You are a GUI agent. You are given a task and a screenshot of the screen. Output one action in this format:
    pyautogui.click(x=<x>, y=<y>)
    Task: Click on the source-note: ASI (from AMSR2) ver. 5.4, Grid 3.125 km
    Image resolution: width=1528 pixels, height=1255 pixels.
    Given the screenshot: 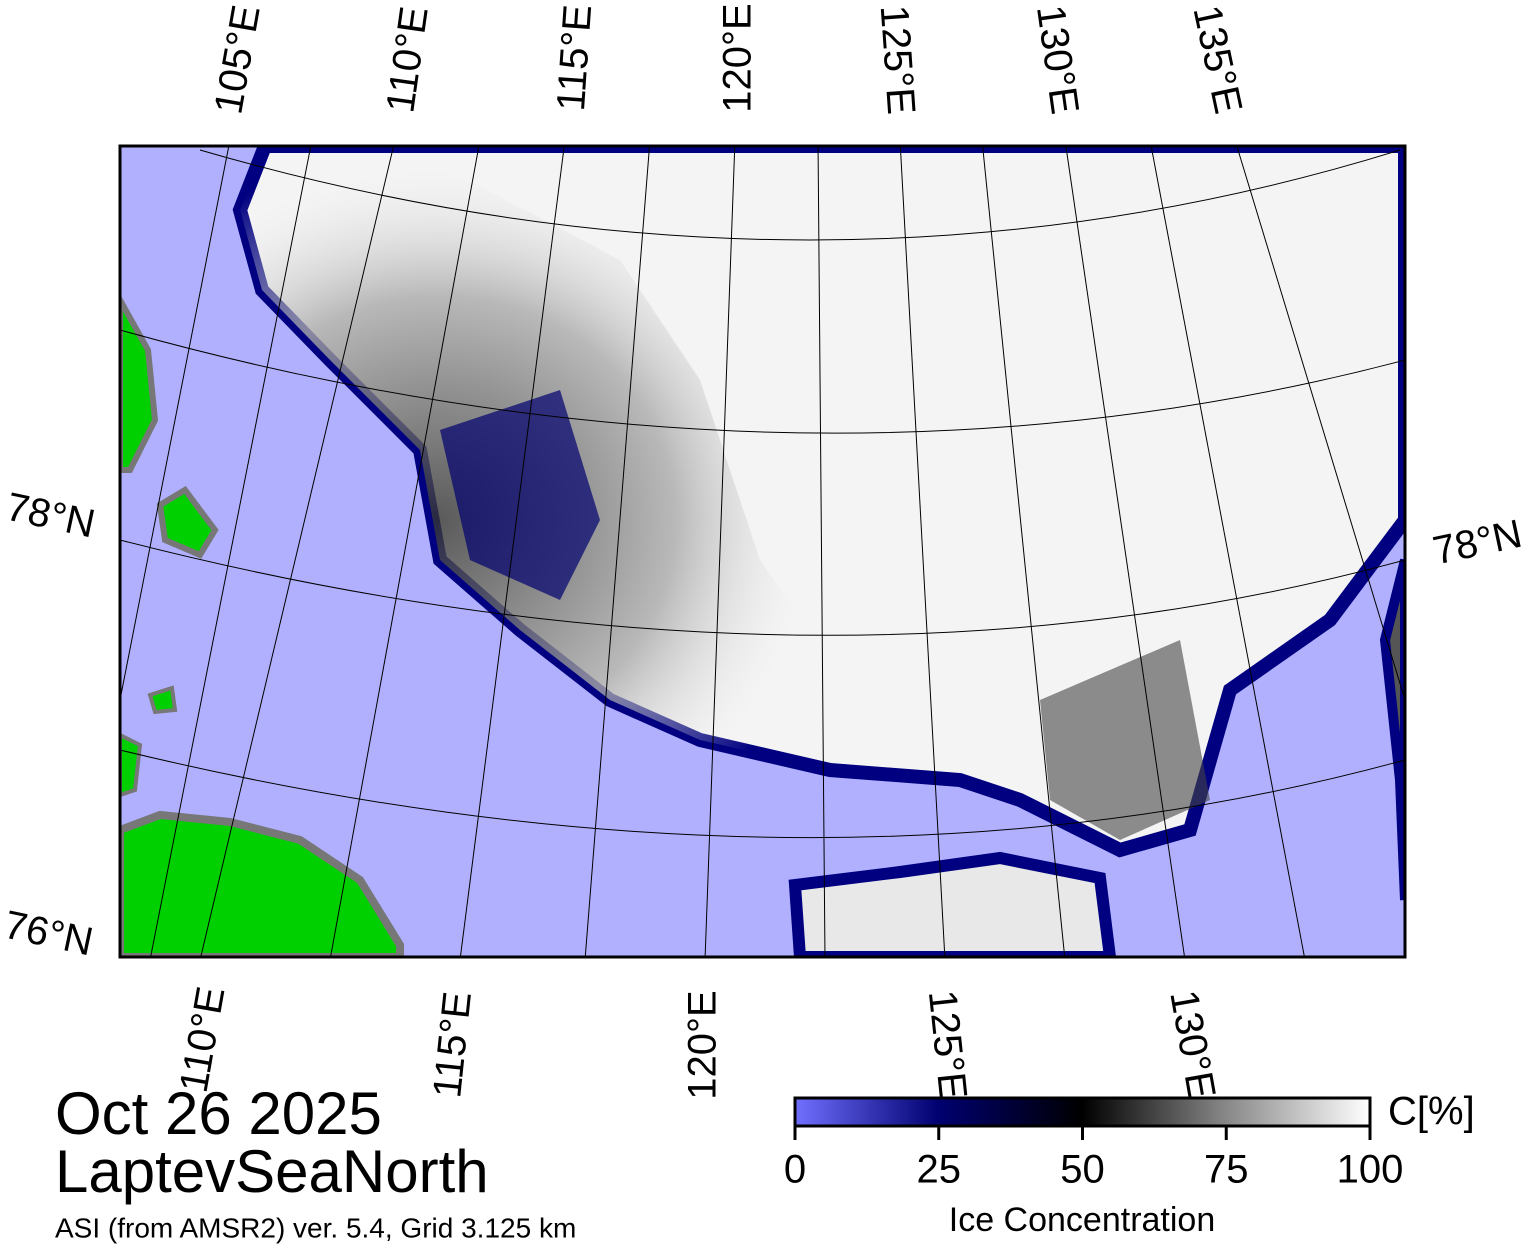 What is the action you would take?
    pyautogui.click(x=315, y=1227)
    